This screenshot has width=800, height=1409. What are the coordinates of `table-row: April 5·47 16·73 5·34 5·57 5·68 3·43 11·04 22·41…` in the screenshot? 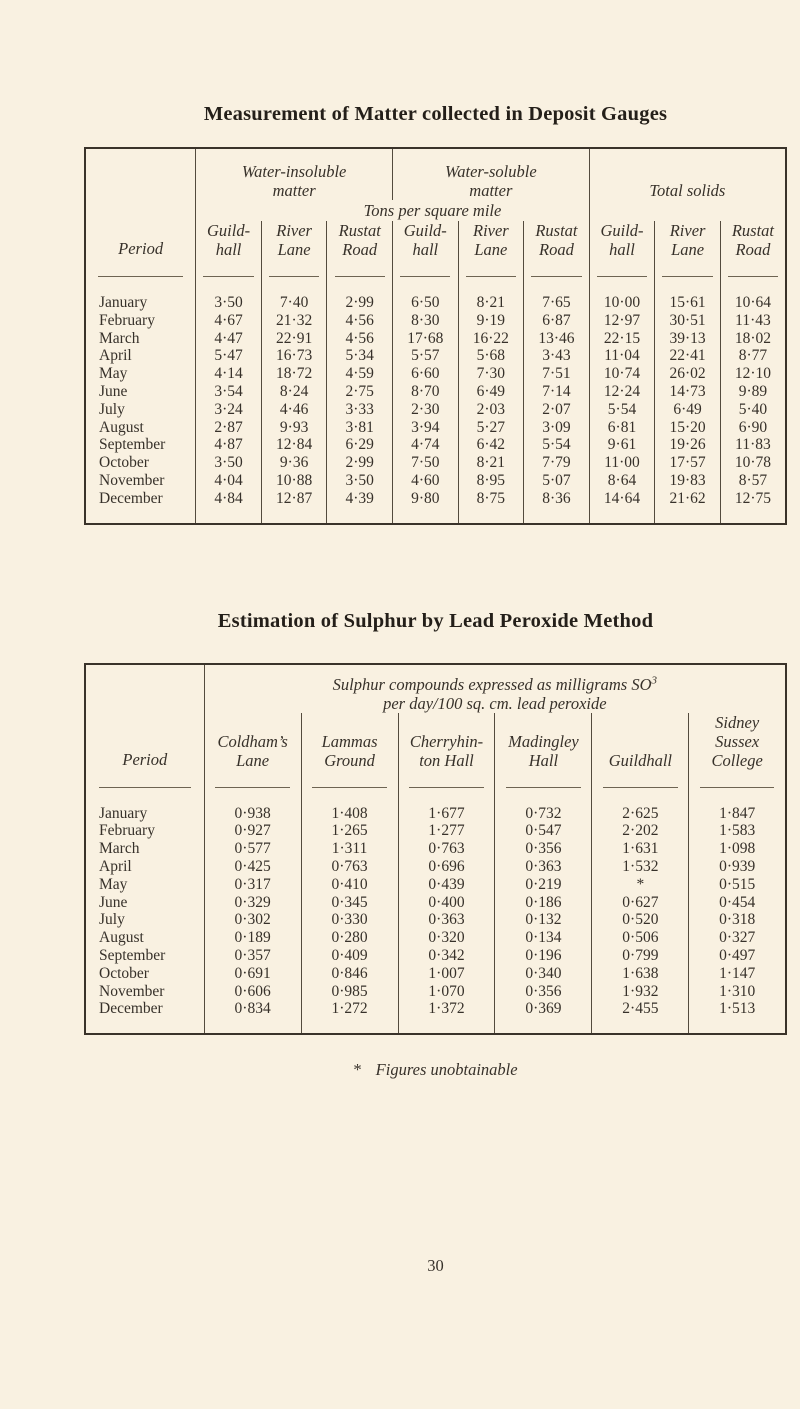 It's located at (435, 356).